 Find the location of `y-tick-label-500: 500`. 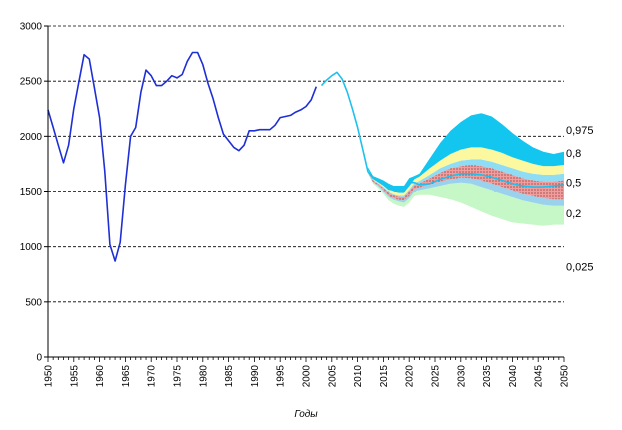

y-tick-label-500: 500 is located at coordinates (33, 302).